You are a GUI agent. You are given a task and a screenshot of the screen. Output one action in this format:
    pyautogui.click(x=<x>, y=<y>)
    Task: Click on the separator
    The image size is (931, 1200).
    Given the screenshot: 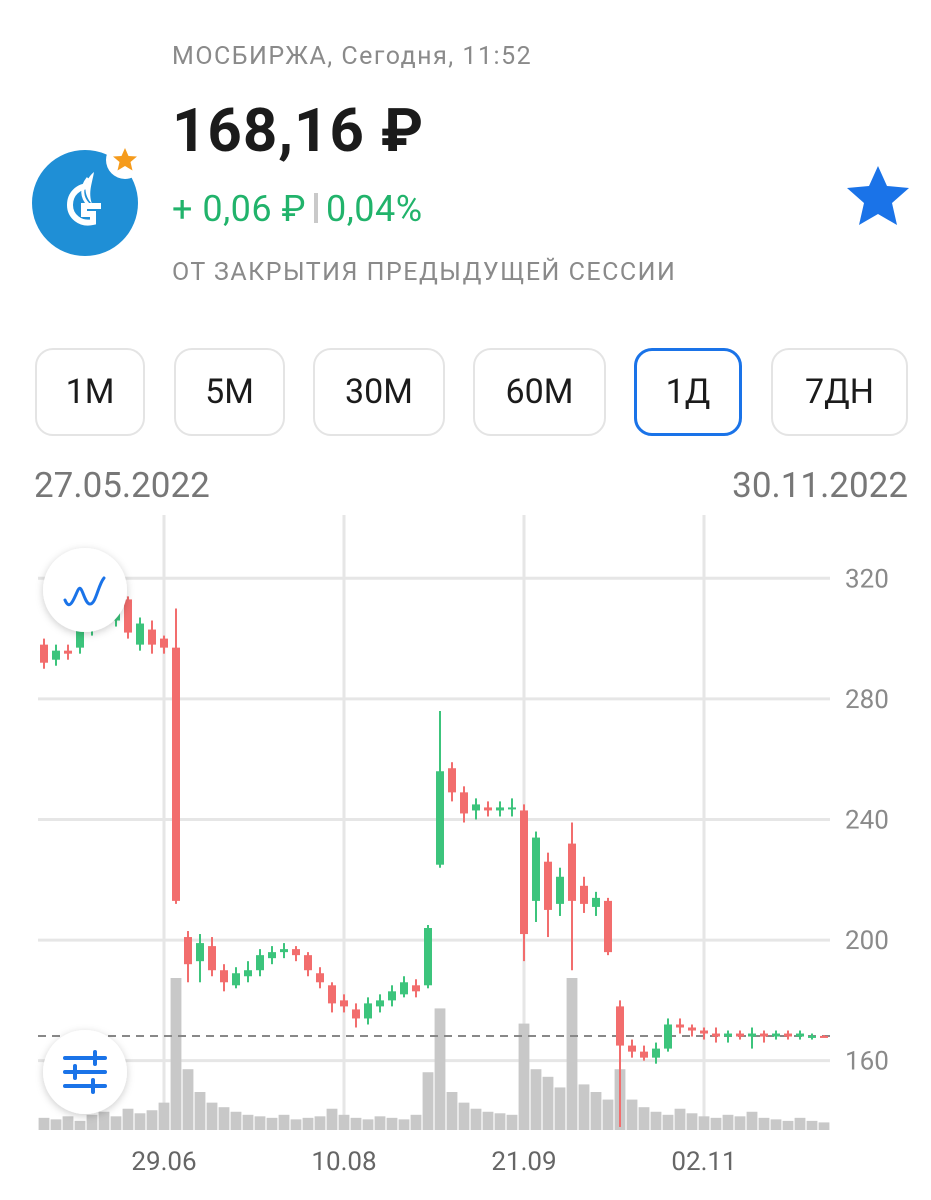 What is the action you would take?
    pyautogui.click(x=315, y=208)
    